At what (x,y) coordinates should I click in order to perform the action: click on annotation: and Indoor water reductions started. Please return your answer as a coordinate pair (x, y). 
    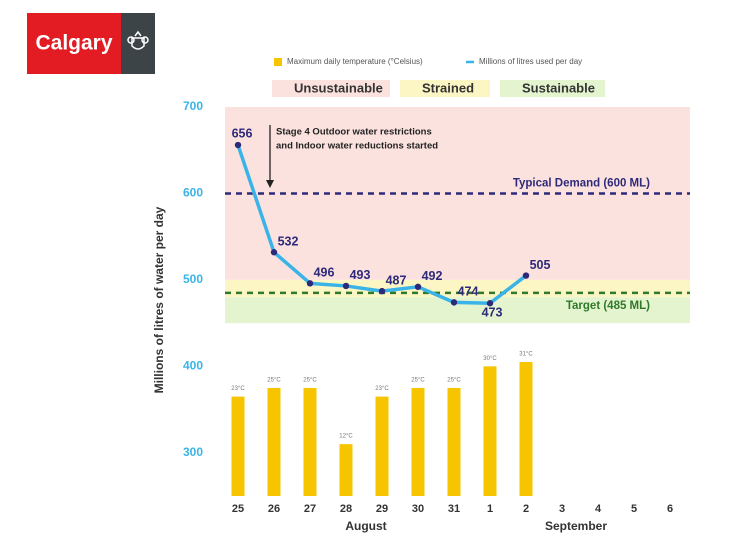
    Looking at the image, I should click on (357, 146).